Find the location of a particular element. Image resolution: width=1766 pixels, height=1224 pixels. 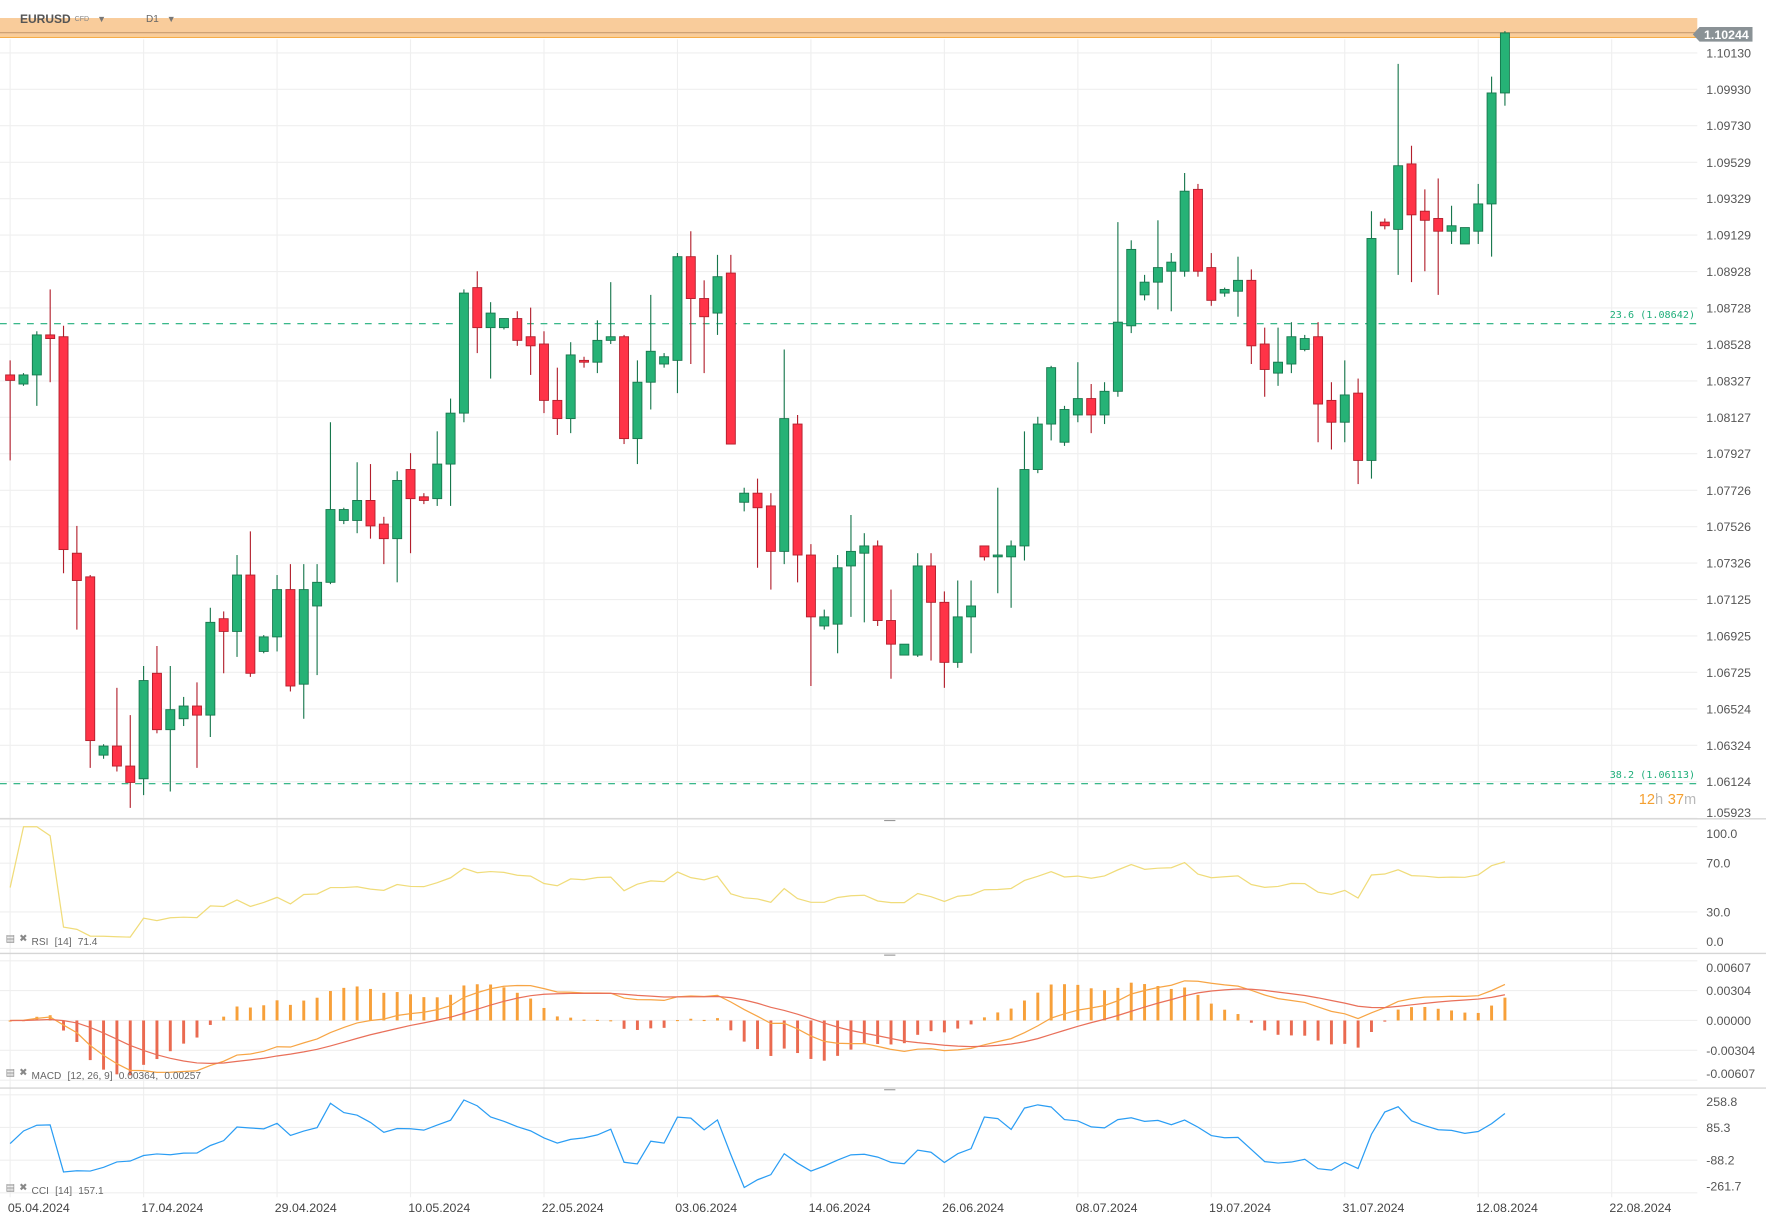

candle-countdown: 12h 37m is located at coordinates (1667, 800).